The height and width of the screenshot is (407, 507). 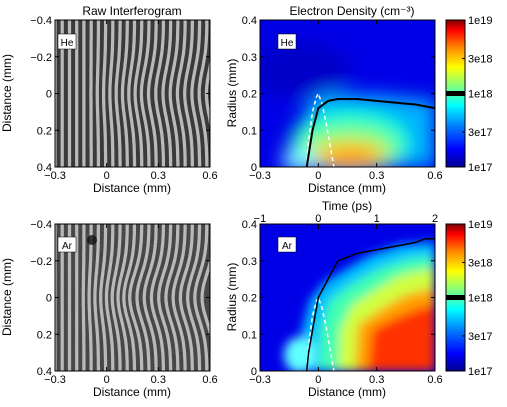 What do you see at coordinates (347, 188) in the screenshot?
I see `density-he-xlabel: Distance (mm)` at bounding box center [347, 188].